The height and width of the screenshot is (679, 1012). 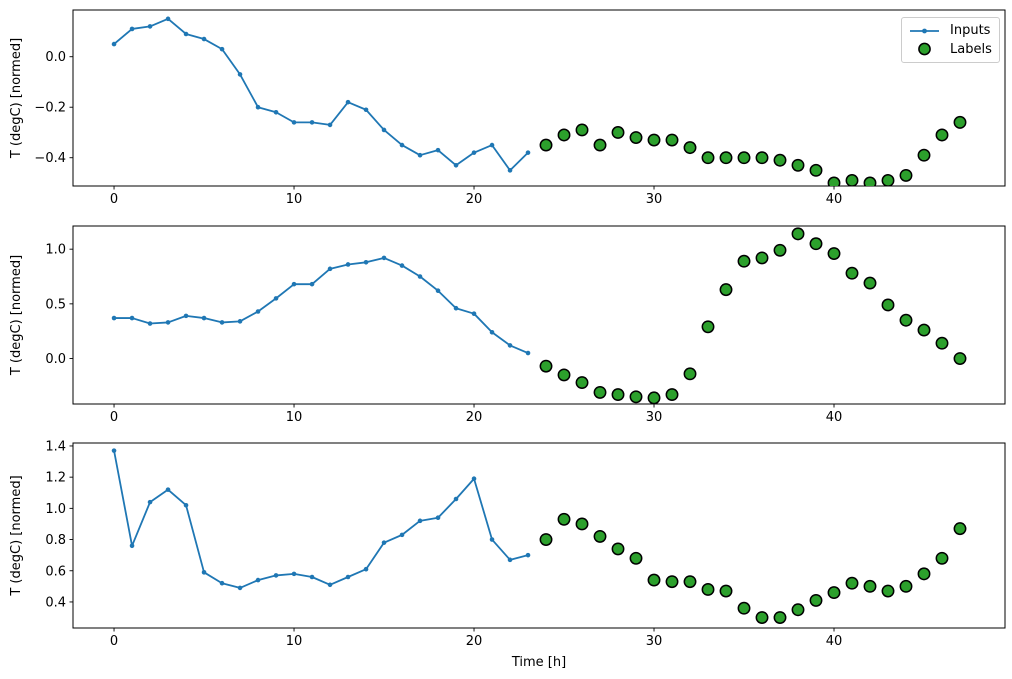 What do you see at coordinates (950, 40) in the screenshot?
I see `legend-box: Inputs Labels` at bounding box center [950, 40].